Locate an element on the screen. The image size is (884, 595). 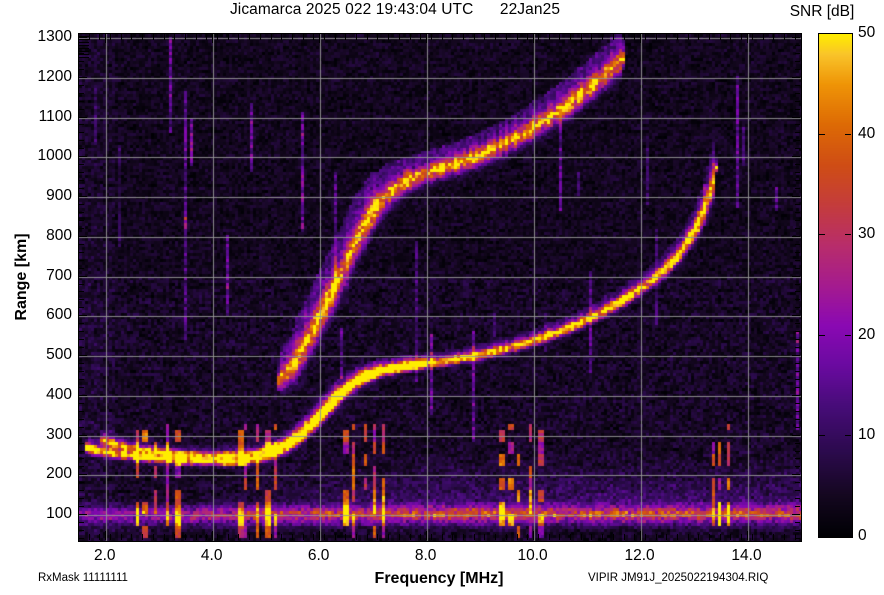
colorbar-tick-label: 10 is located at coordinates (867, 435).